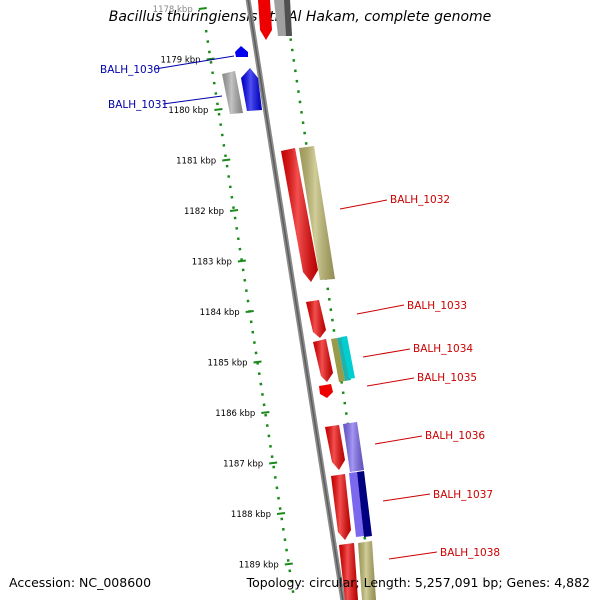  What do you see at coordinates (443, 349) in the screenshot?
I see `gene-label-balh-1034: BALH_1034` at bounding box center [443, 349].